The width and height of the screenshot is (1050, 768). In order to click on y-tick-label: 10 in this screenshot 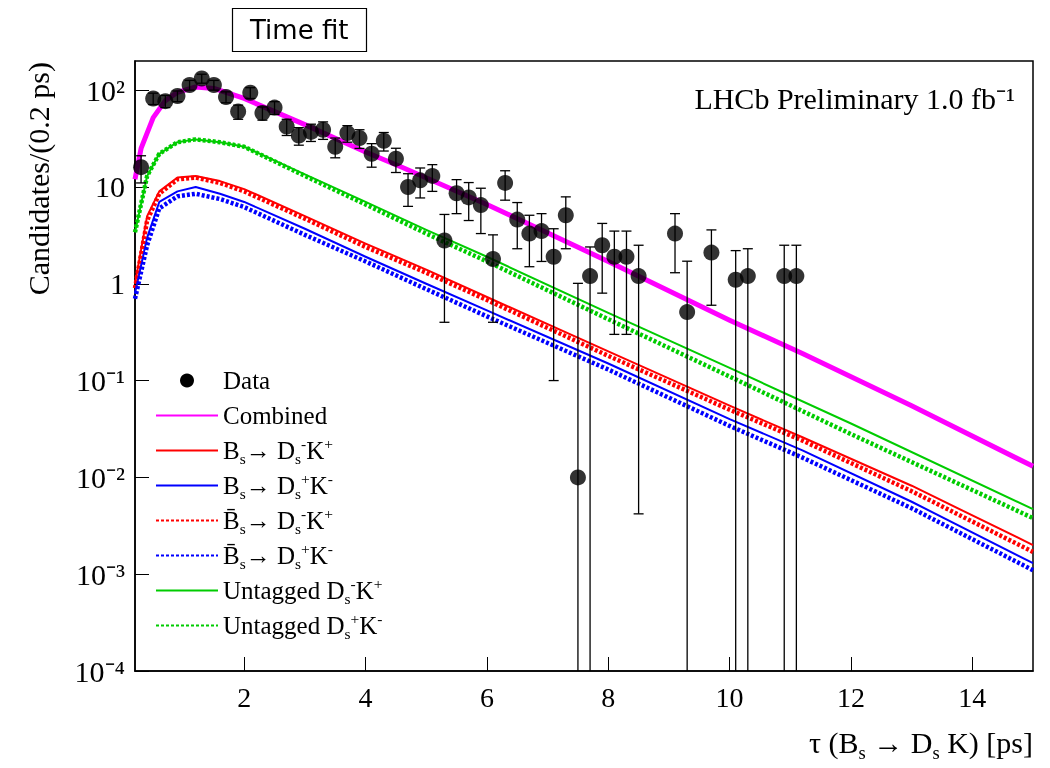, I will do `click(110, 187)`.